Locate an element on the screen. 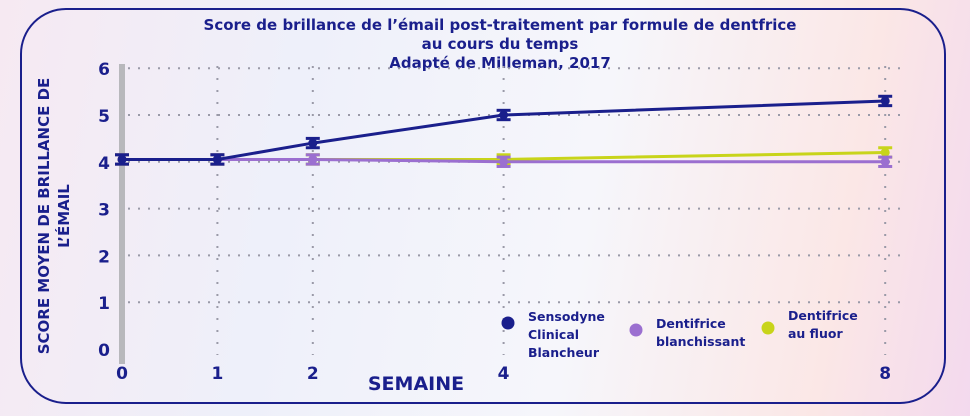 The width and height of the screenshot is (970, 416). chart-title-line-3: Adapté de Milleman, 2017 is located at coordinates (500, 63).